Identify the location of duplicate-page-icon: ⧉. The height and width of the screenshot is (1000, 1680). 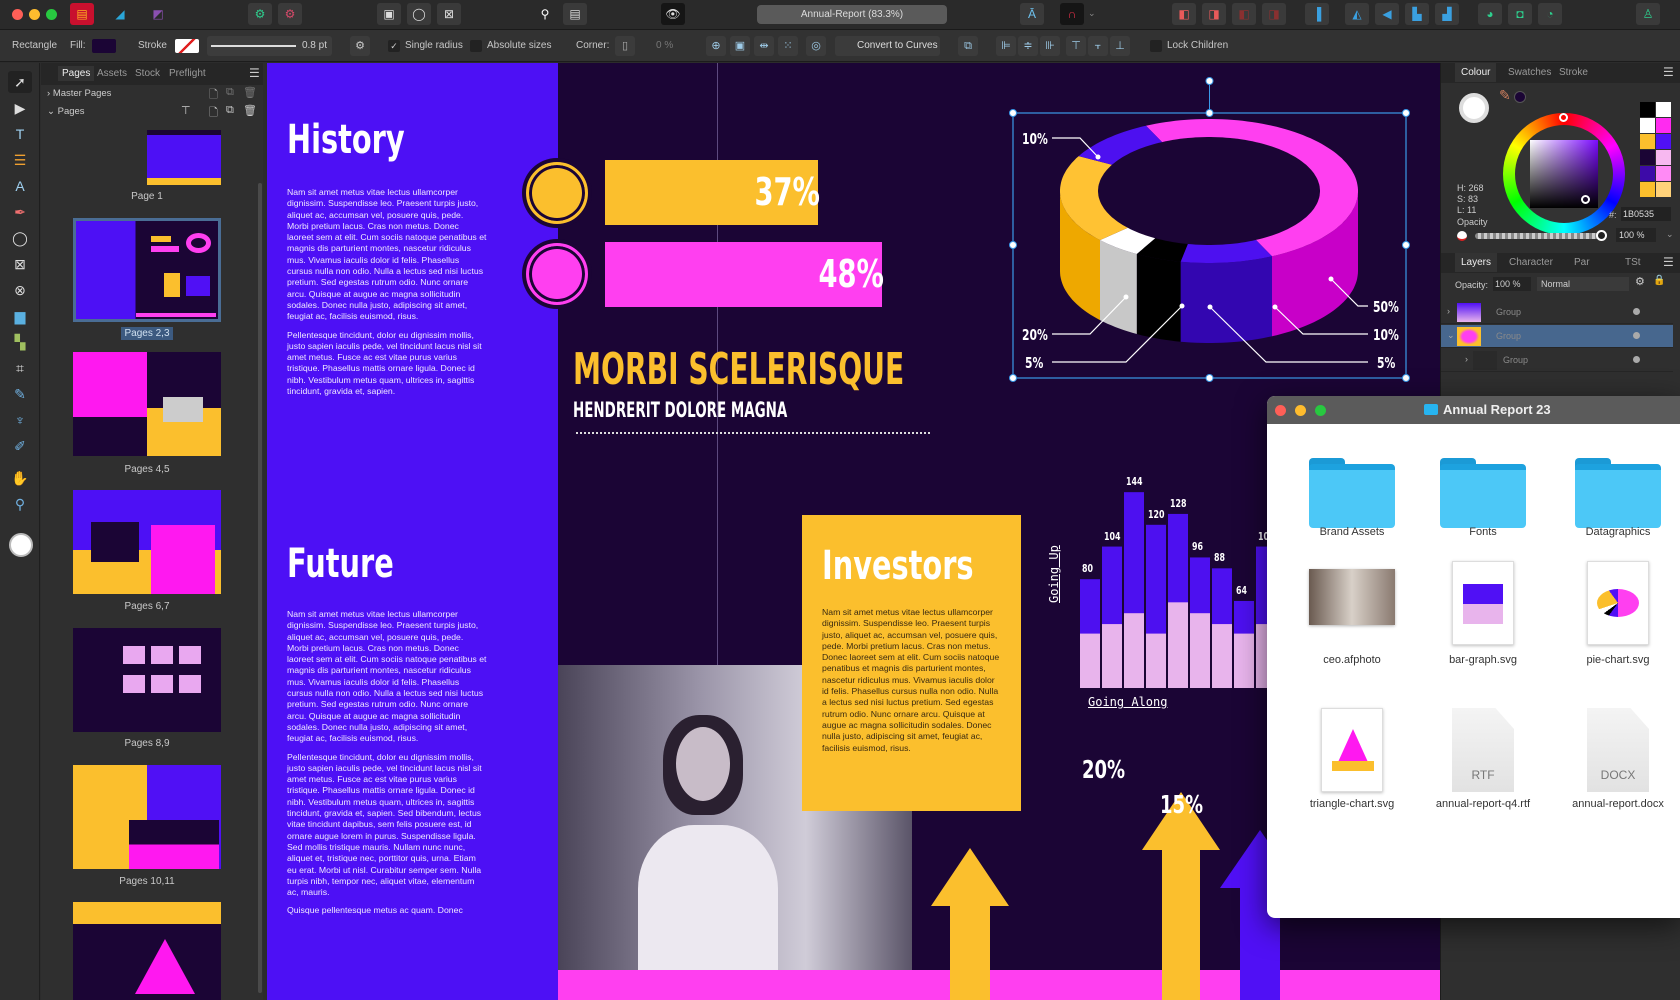
(230, 110).